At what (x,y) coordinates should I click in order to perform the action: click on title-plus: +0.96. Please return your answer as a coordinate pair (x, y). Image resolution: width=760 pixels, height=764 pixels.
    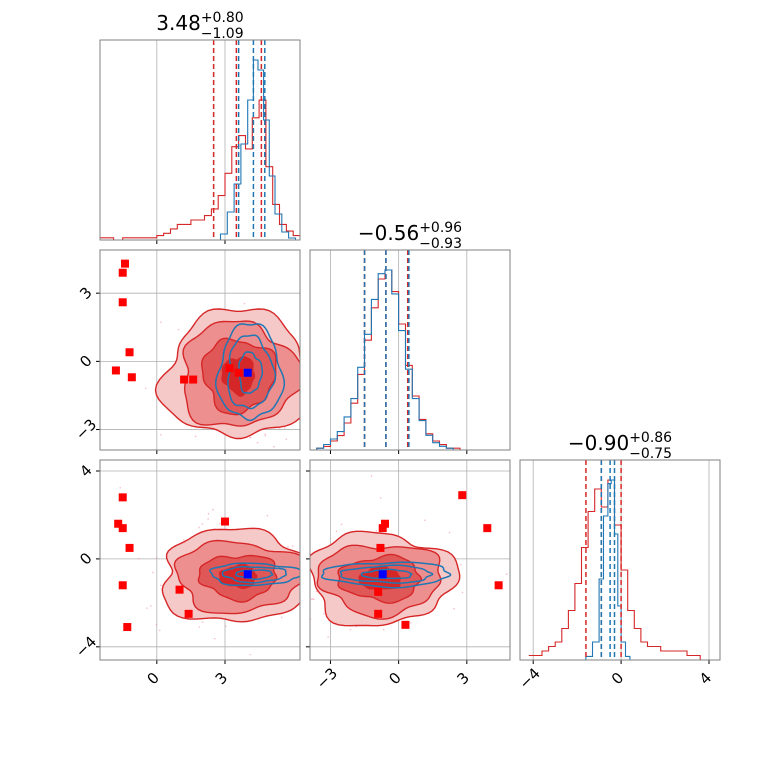
    Looking at the image, I should click on (440, 228).